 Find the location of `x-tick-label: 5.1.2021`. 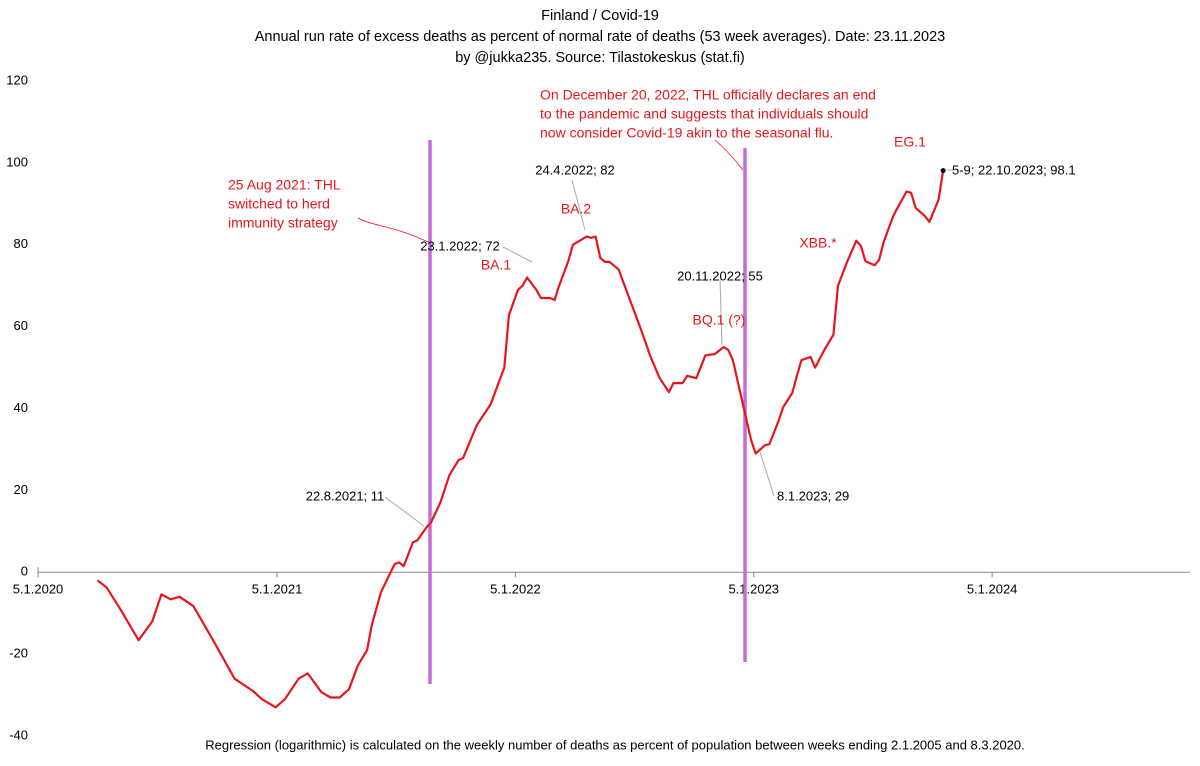

x-tick-label: 5.1.2021 is located at coordinates (277, 589).